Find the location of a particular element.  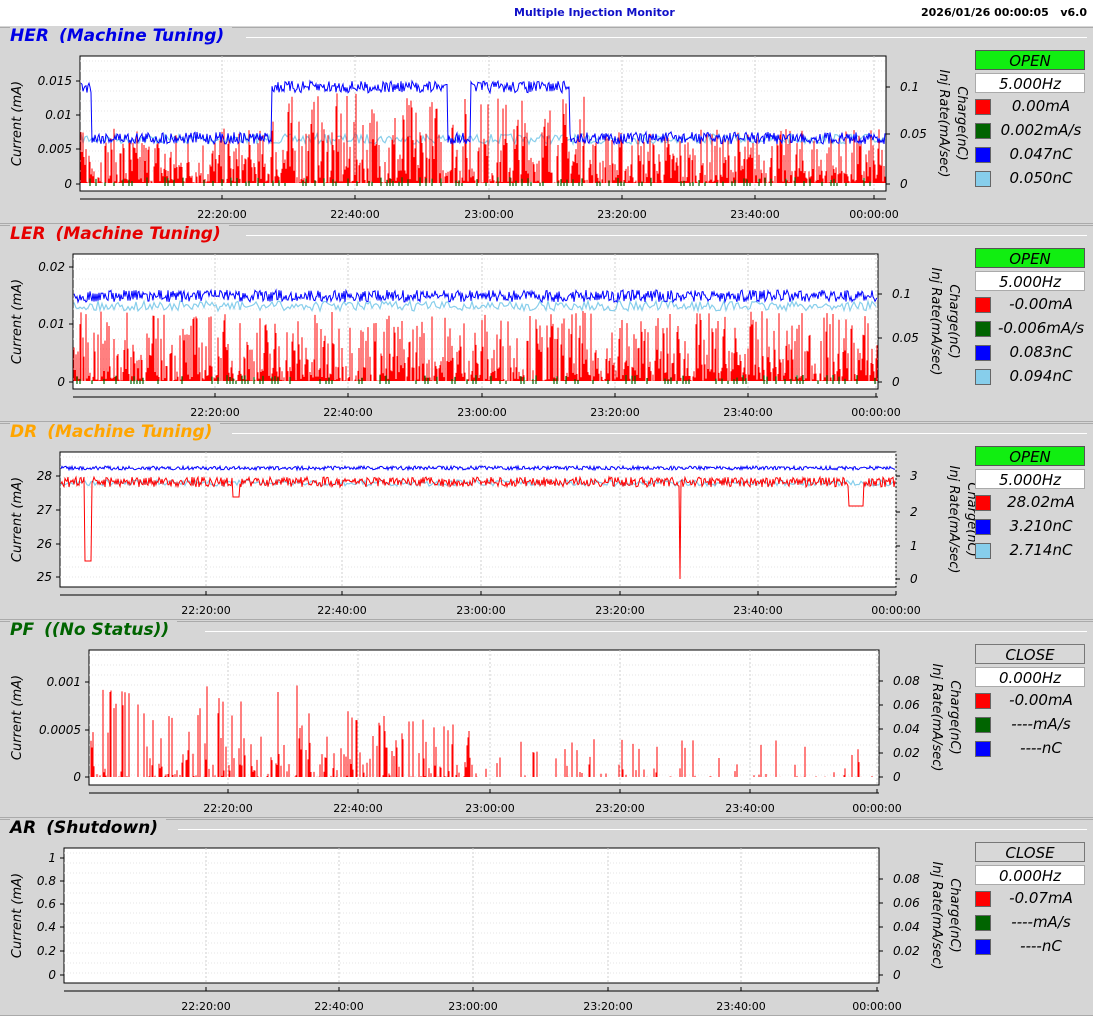

y2-tick-label: 0.04 is located at coordinates (906, 729).